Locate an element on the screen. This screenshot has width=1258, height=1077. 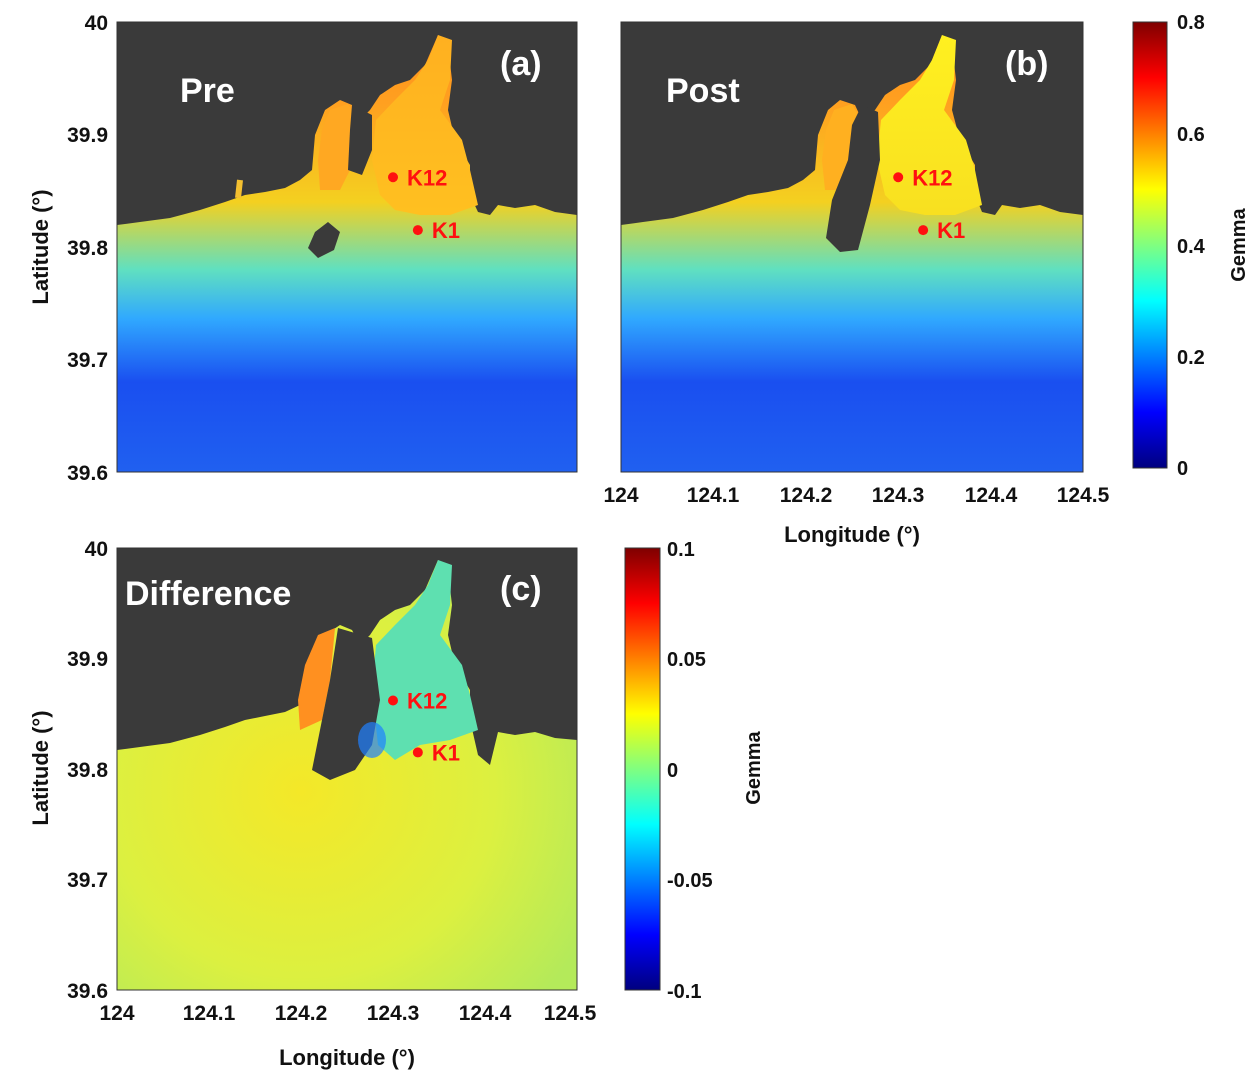
panel-b-estuary is located at coordinates (929, 125).